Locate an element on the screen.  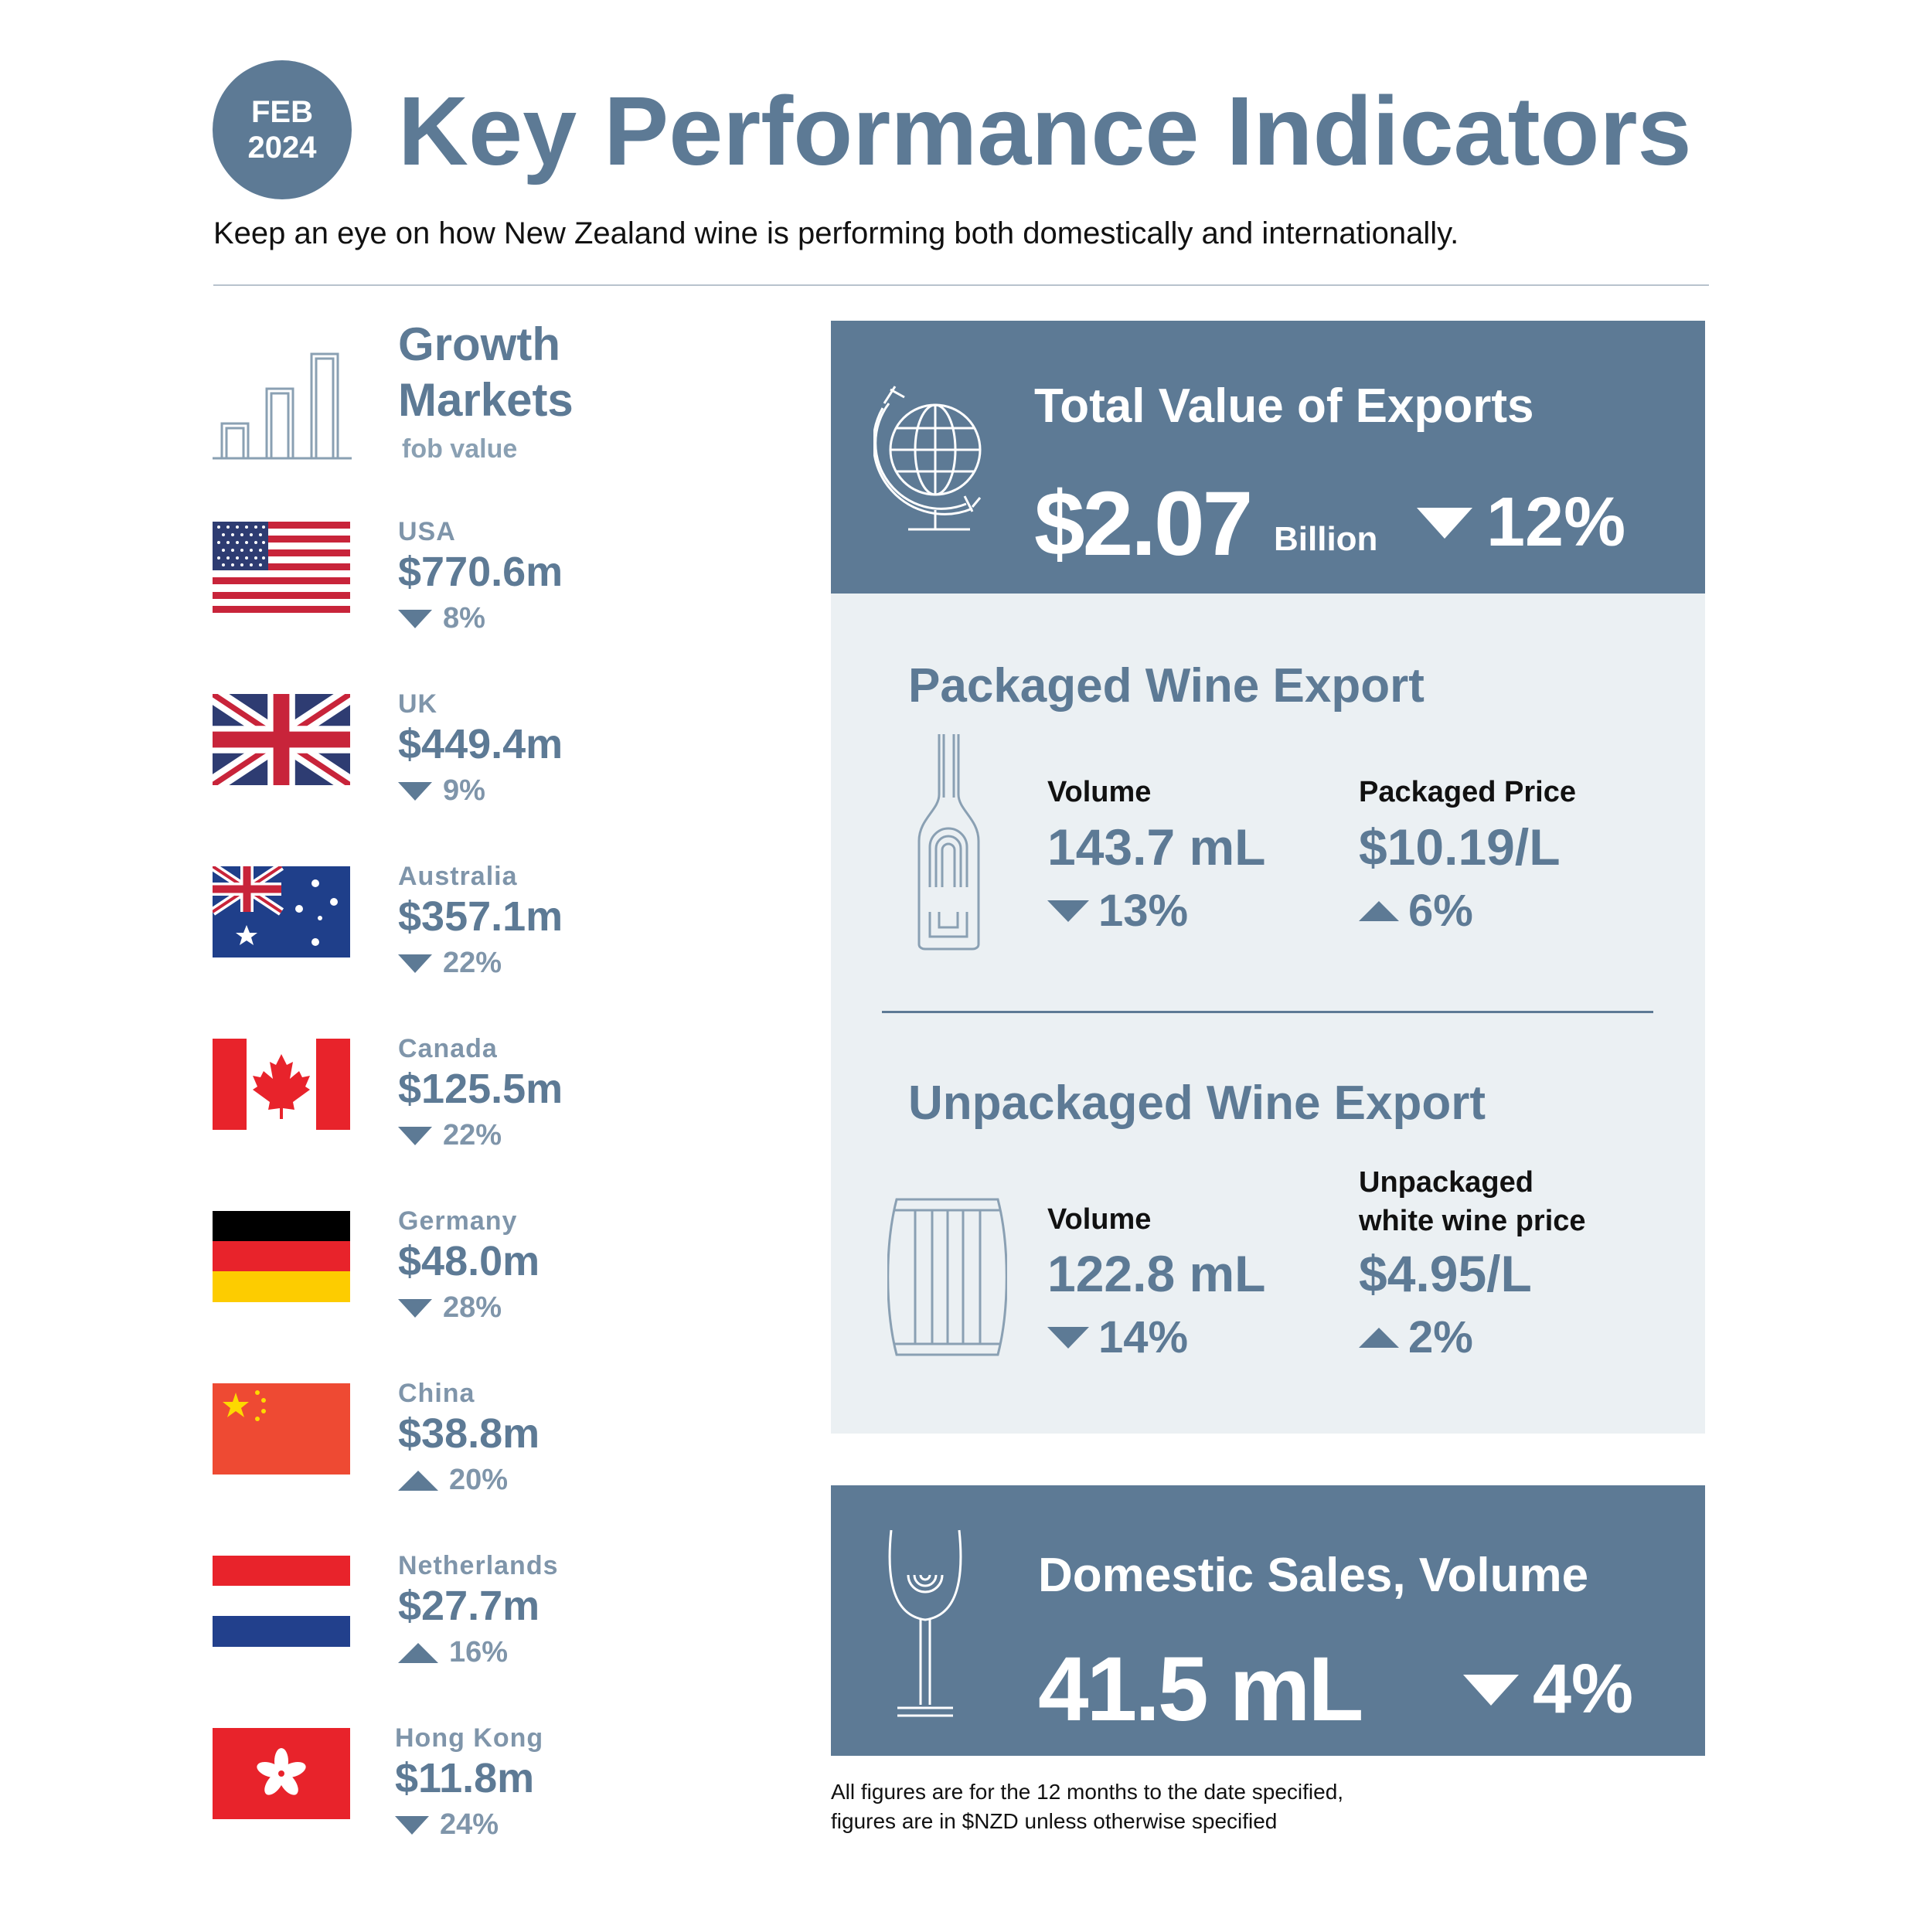
wine-barrel-icon is located at coordinates (947, 1277).